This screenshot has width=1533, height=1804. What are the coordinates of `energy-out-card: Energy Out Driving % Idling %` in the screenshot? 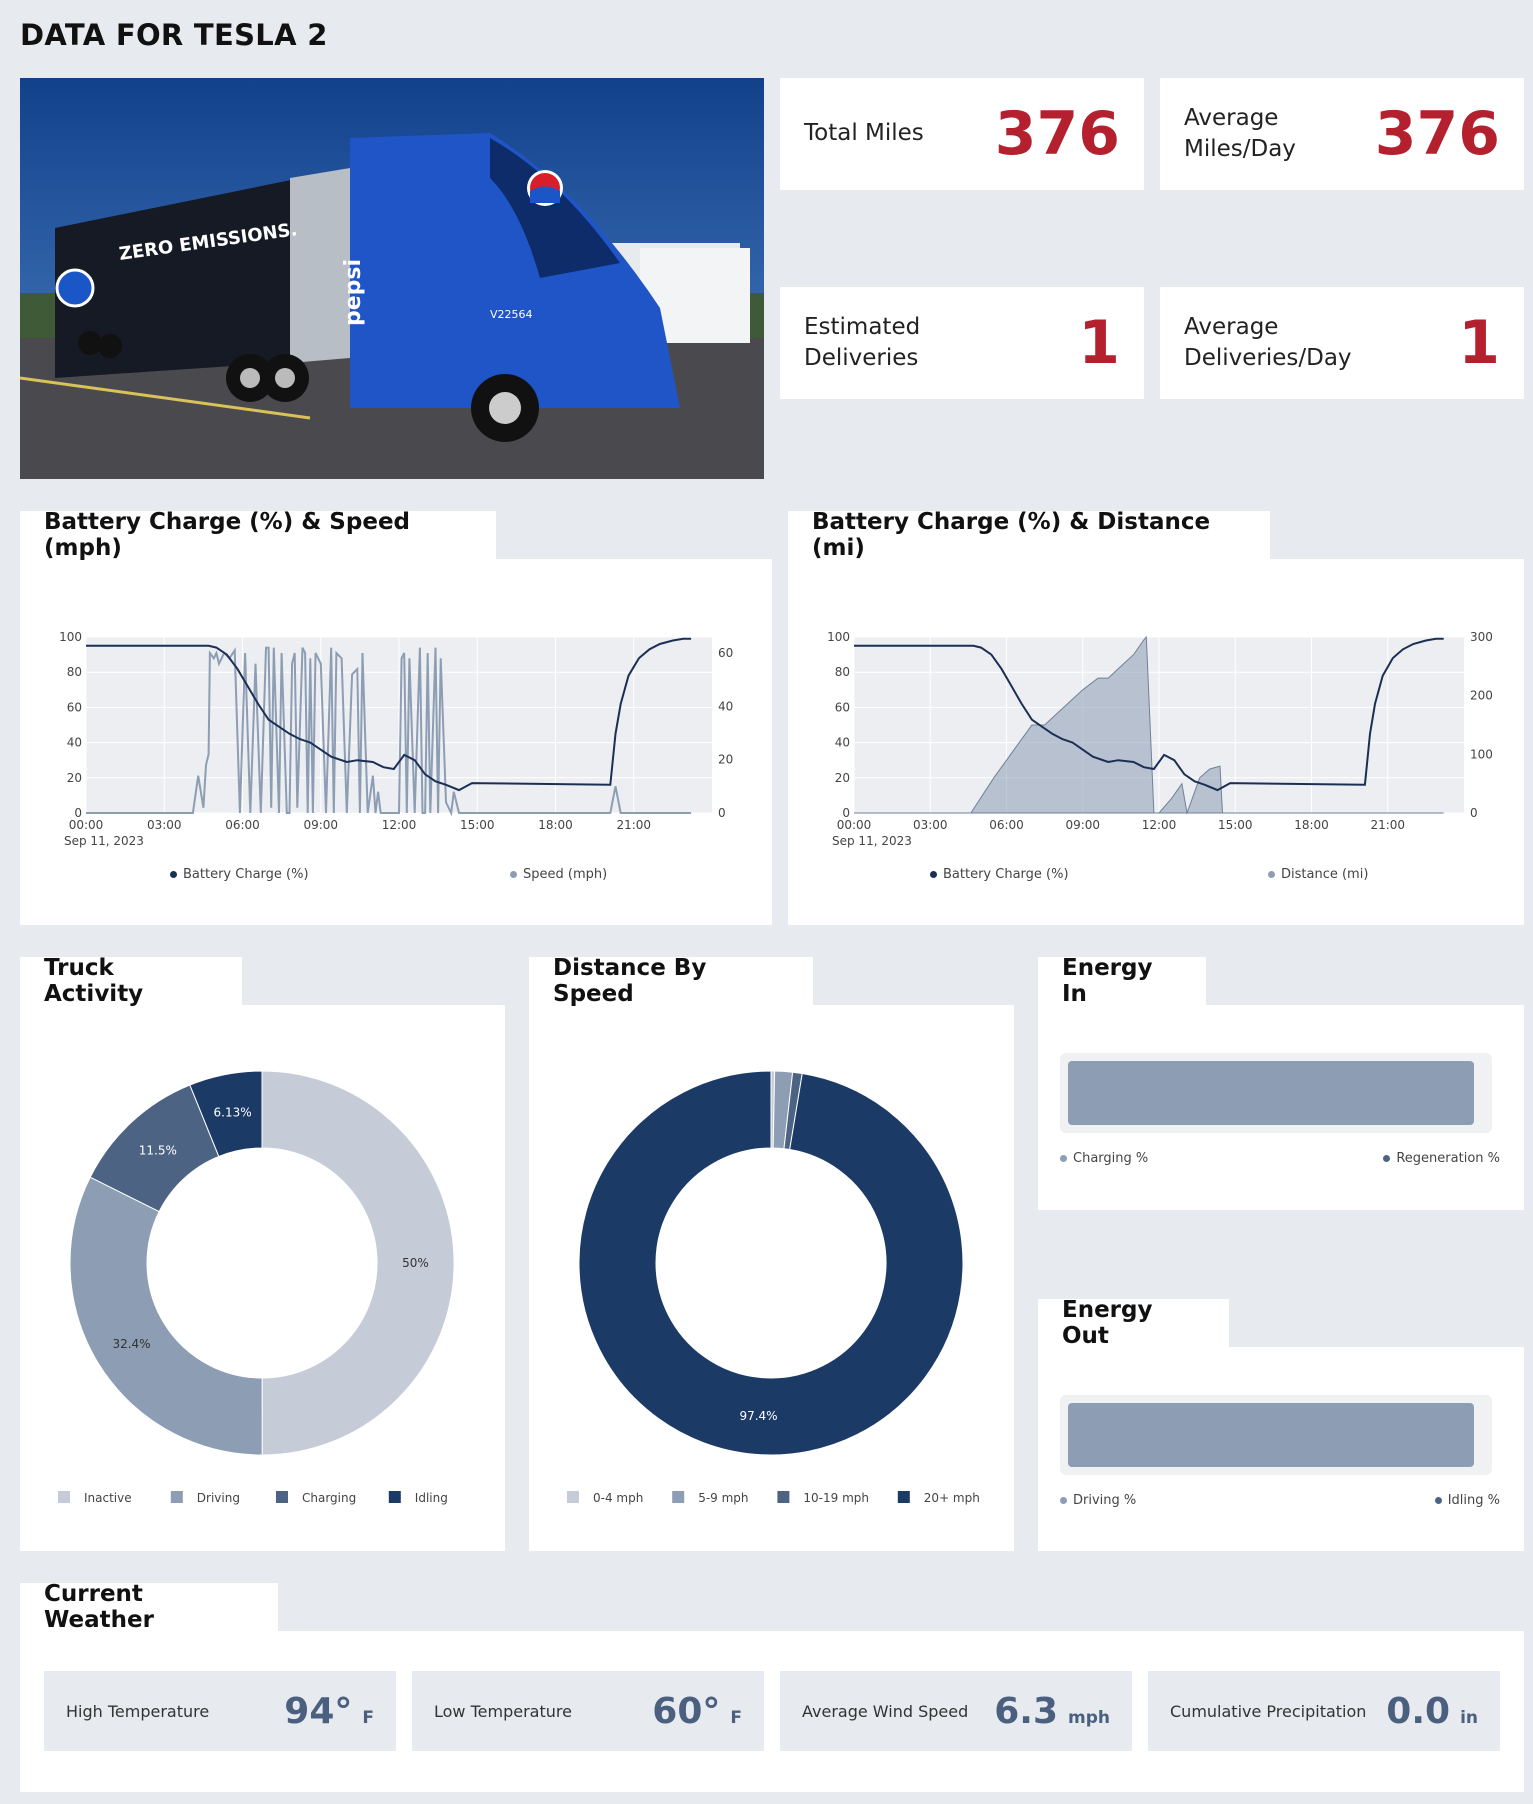 It's located at (1281, 1424).